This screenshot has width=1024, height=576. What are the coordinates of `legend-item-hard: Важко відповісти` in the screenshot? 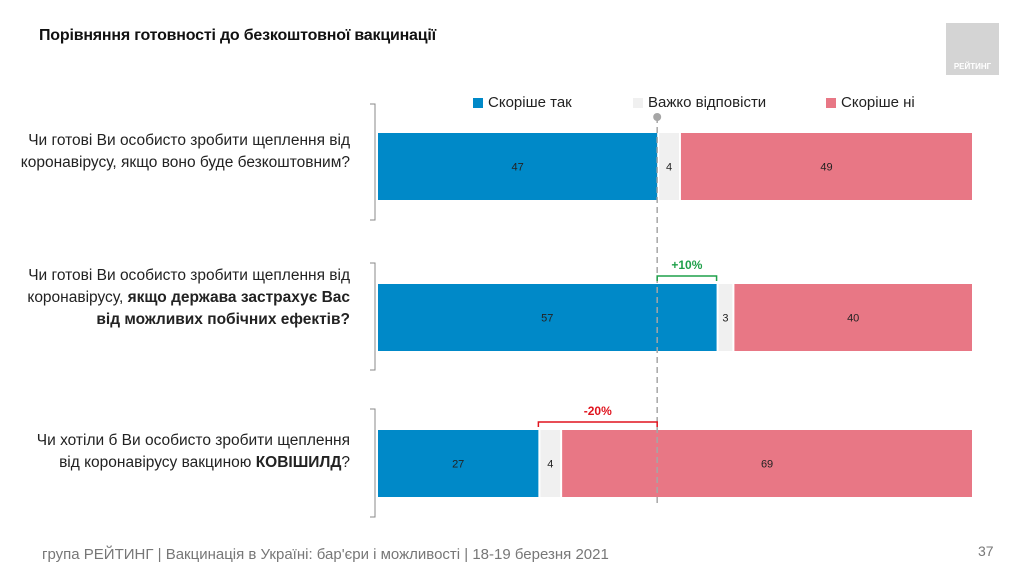 It's located at (699, 102).